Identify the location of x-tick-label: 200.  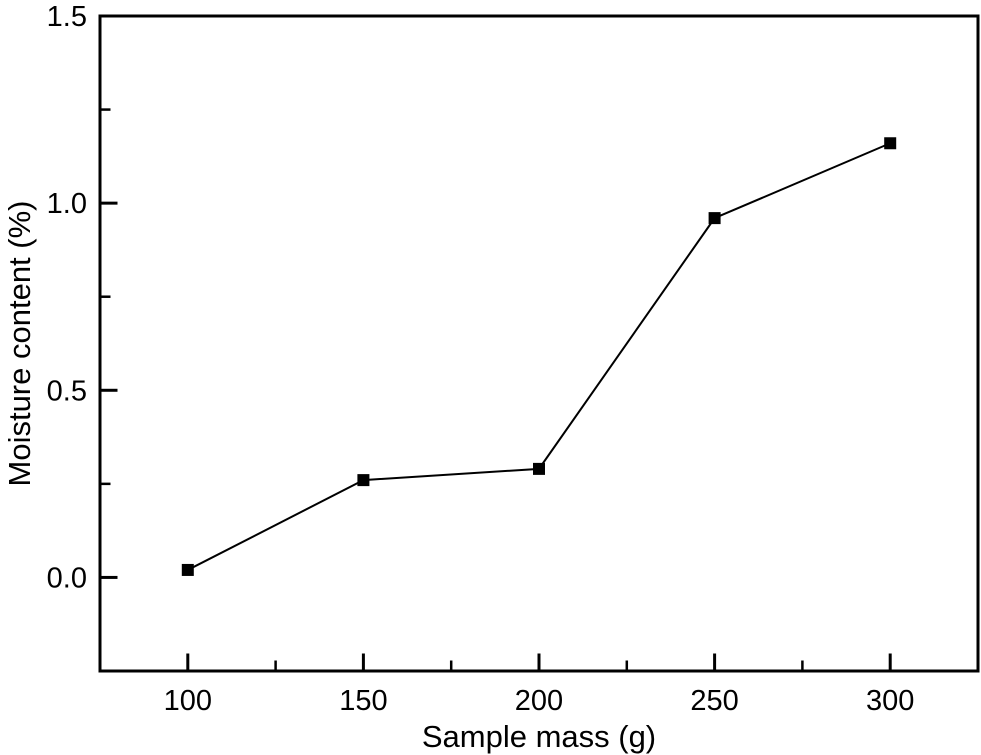
(539, 701).